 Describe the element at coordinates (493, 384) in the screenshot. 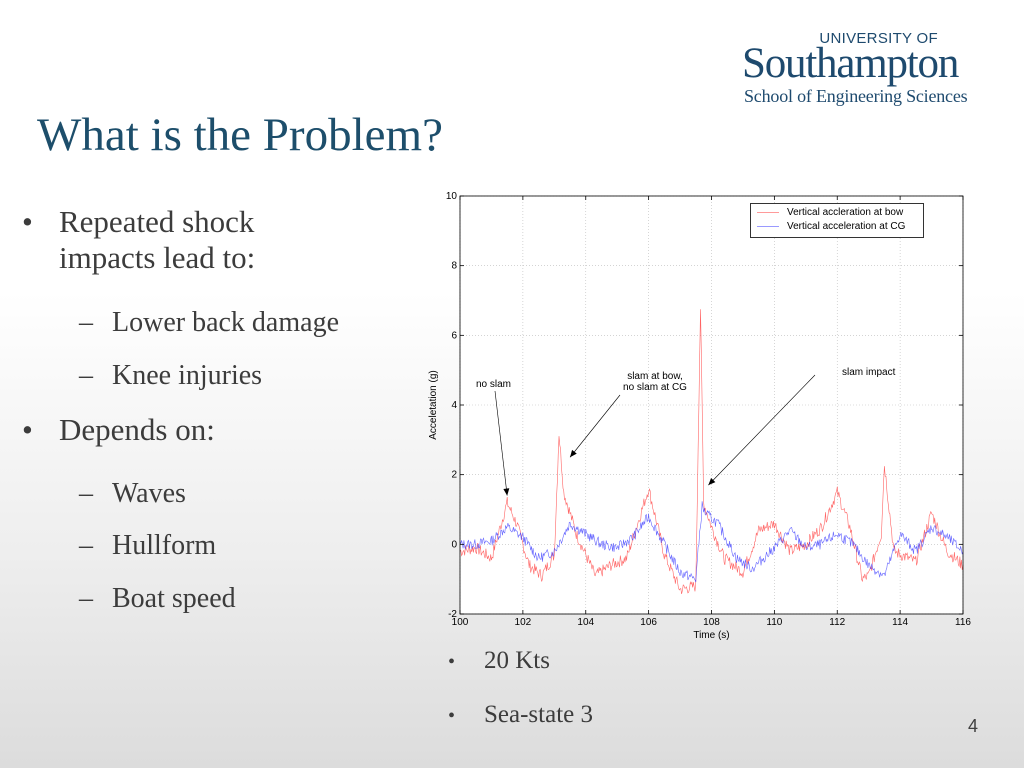

I see `annotation-text: no slam` at that location.